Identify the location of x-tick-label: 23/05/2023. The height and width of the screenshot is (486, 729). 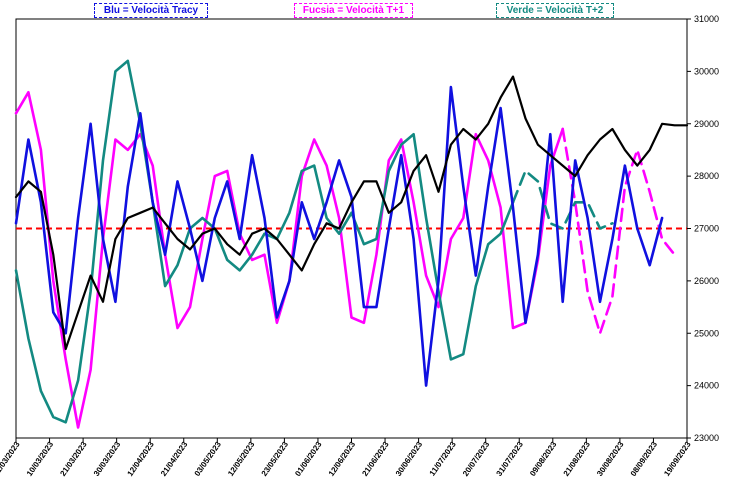
(275, 459).